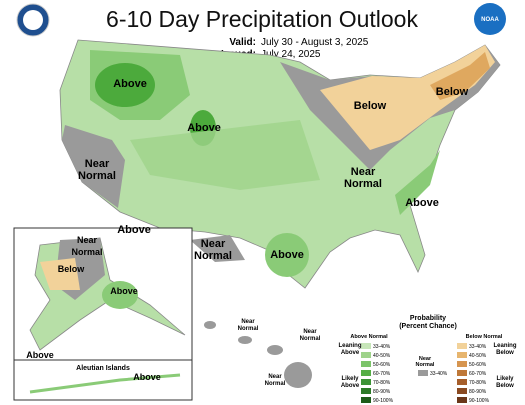 The image size is (525, 405). What do you see at coordinates (103, 368) in the screenshot?
I see `aleutian-title: Aleutian Islands` at bounding box center [103, 368].